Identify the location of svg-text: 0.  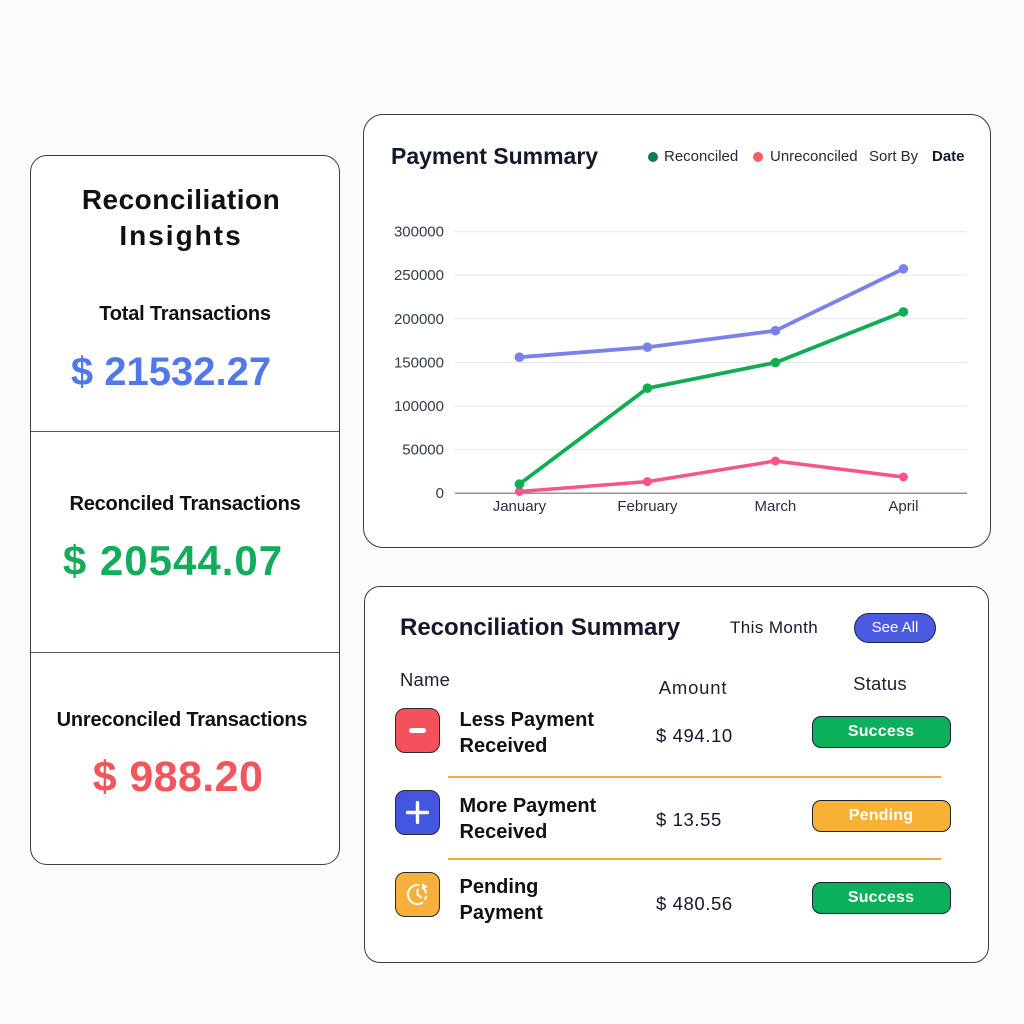
(440, 493).